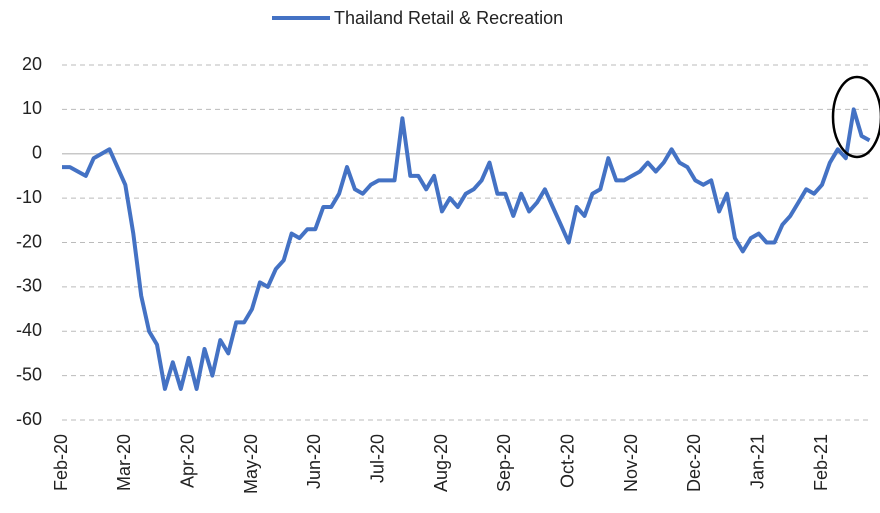 Image resolution: width=880 pixels, height=513 pixels. Describe the element at coordinates (631, 463) in the screenshot. I see `x-tick-label: Nov-20` at that location.